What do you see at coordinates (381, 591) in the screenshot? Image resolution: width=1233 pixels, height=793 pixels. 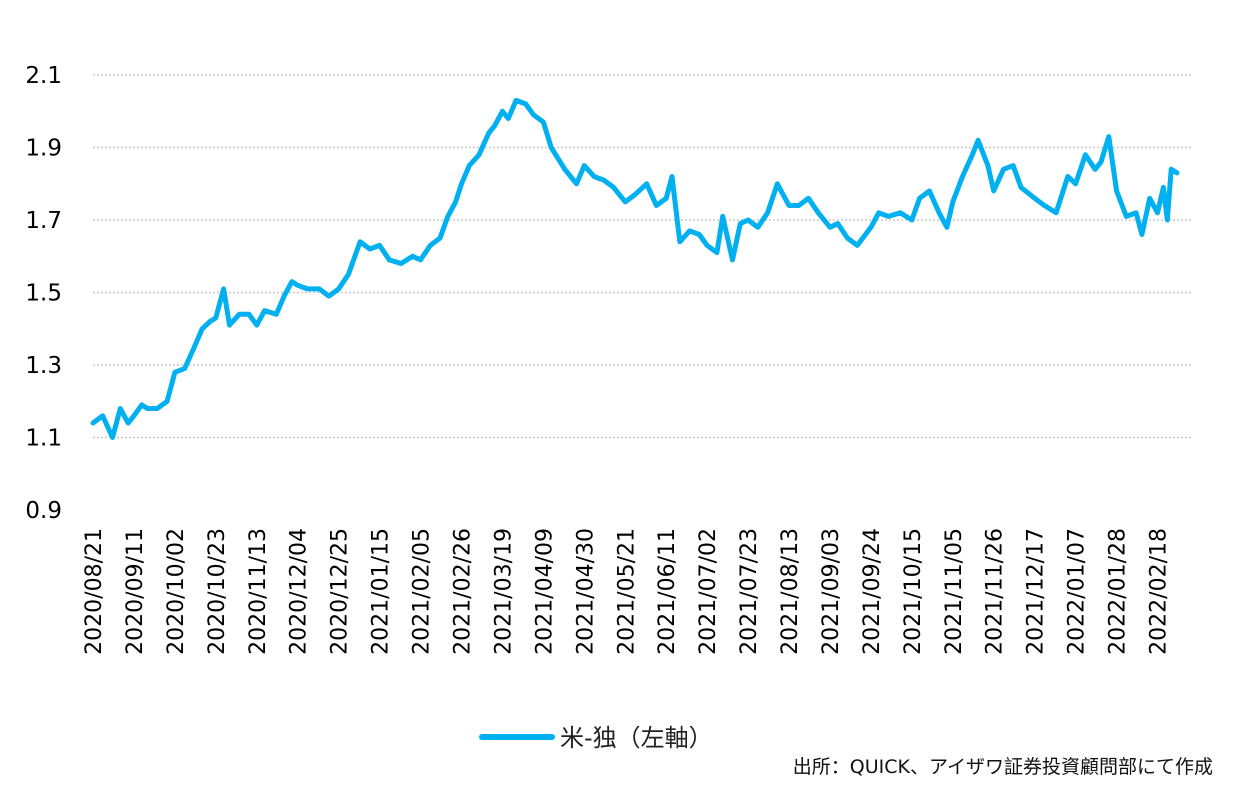 I see `x-tick-label: 2021/01/15` at bounding box center [381, 591].